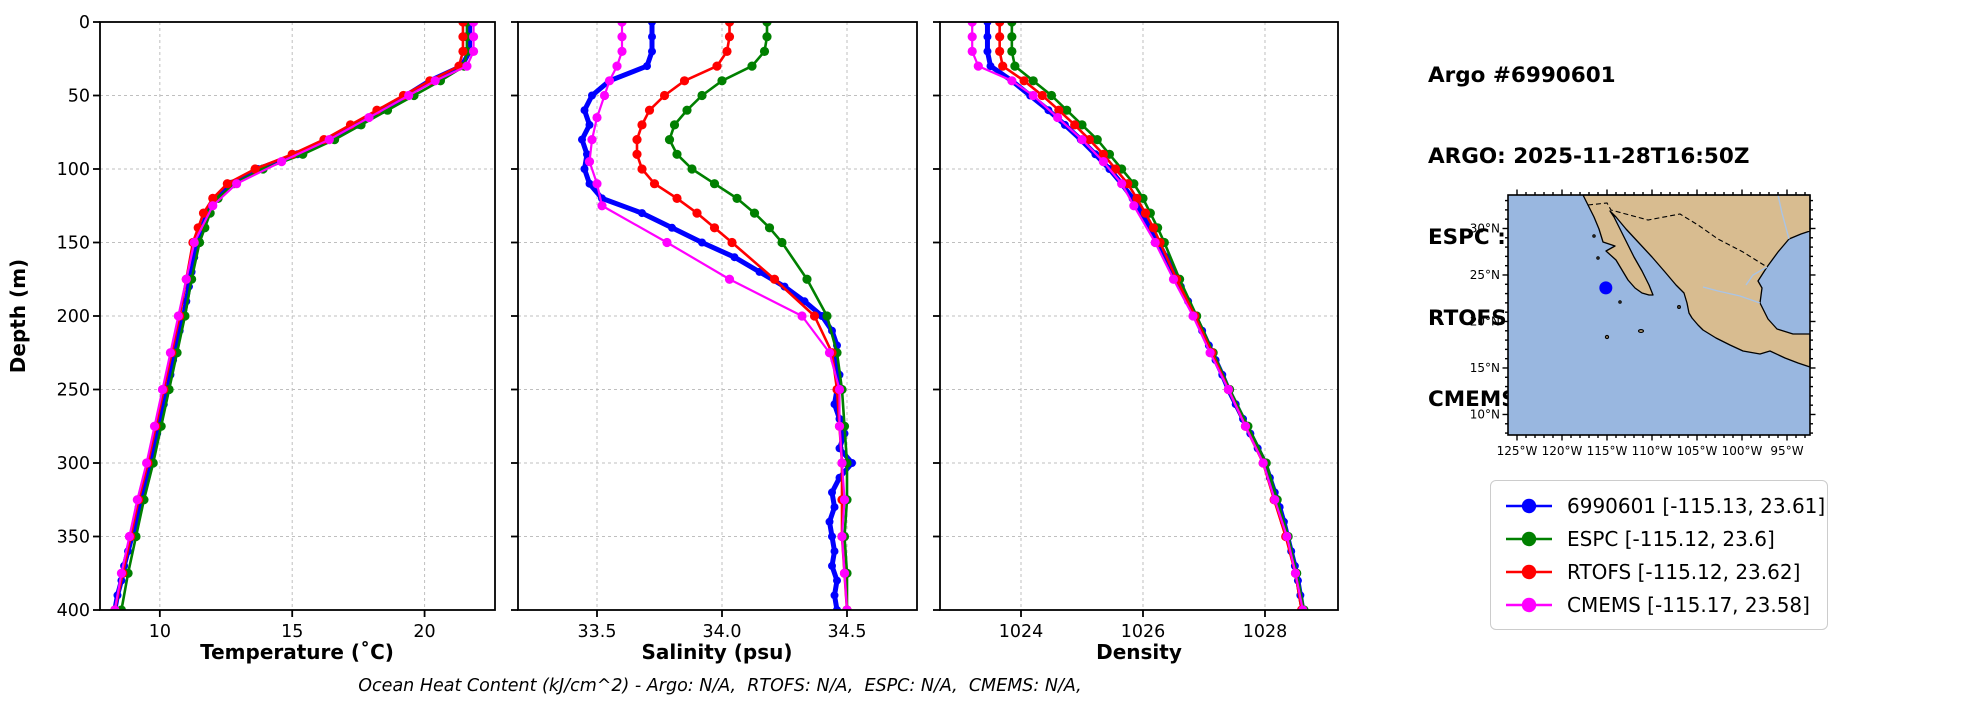 The width and height of the screenshot is (1967, 712). Describe the element at coordinates (717, 652) in the screenshot. I see `salinity-axis-title: Salinity (psu)` at that location.